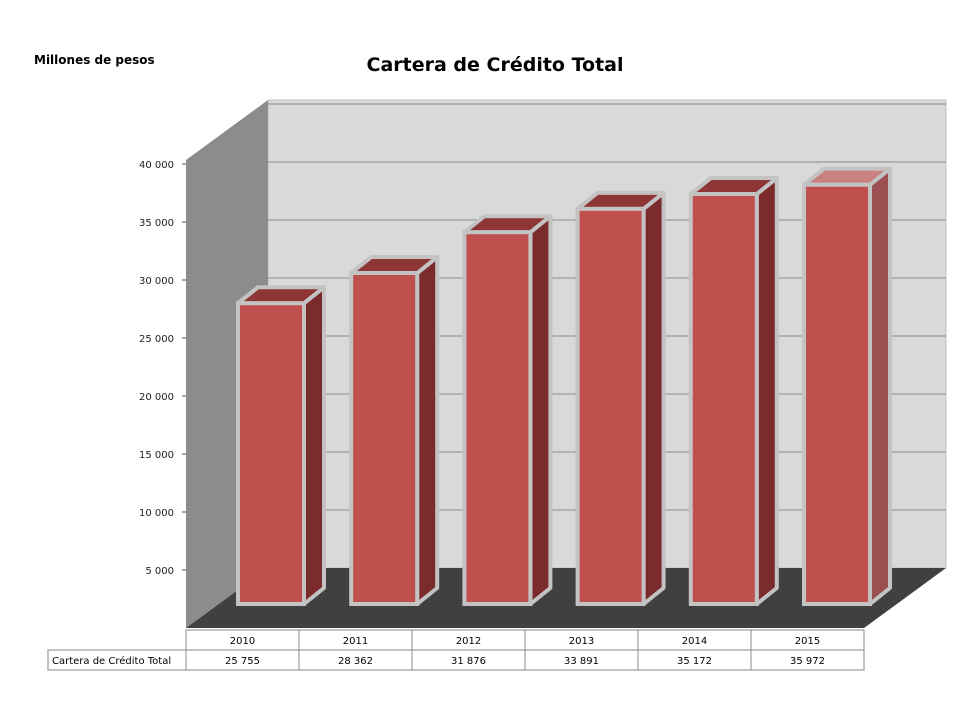 This screenshot has height=720, width=960. What do you see at coordinates (156, 223) in the screenshot?
I see `y-tick-label: 35 000` at bounding box center [156, 223].